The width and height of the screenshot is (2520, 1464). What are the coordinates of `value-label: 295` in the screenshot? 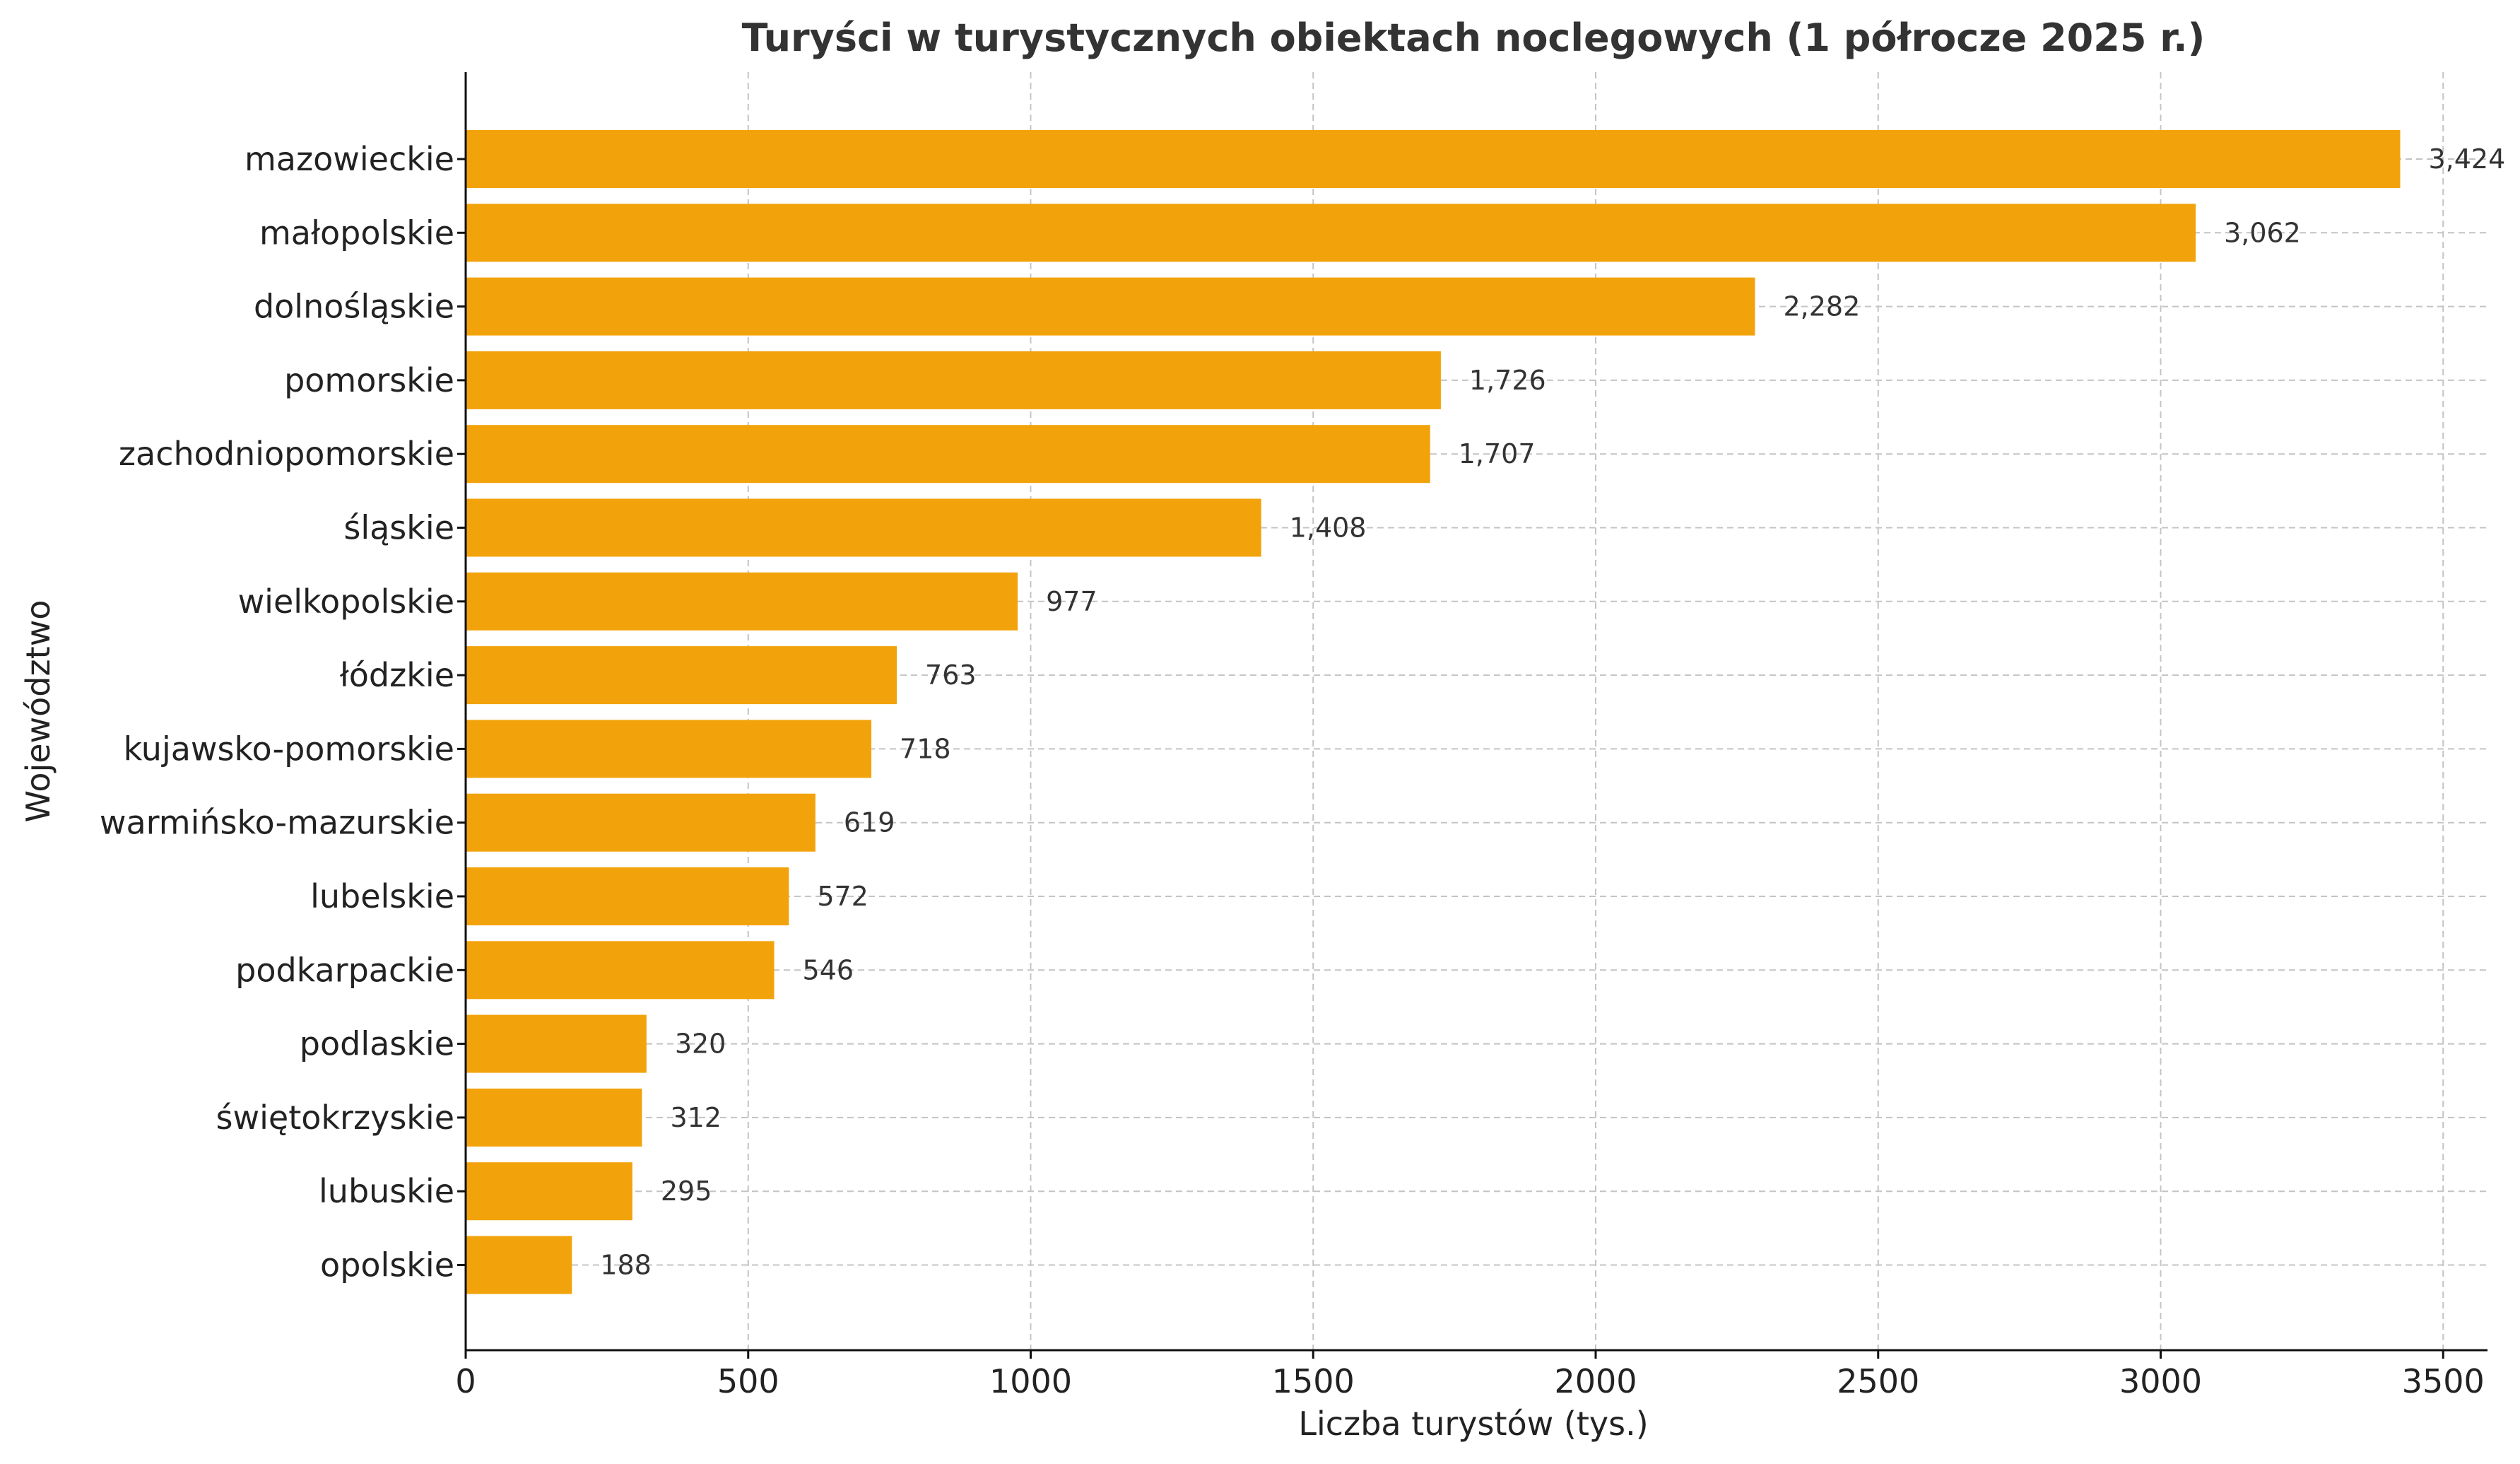 It's located at (686, 1191).